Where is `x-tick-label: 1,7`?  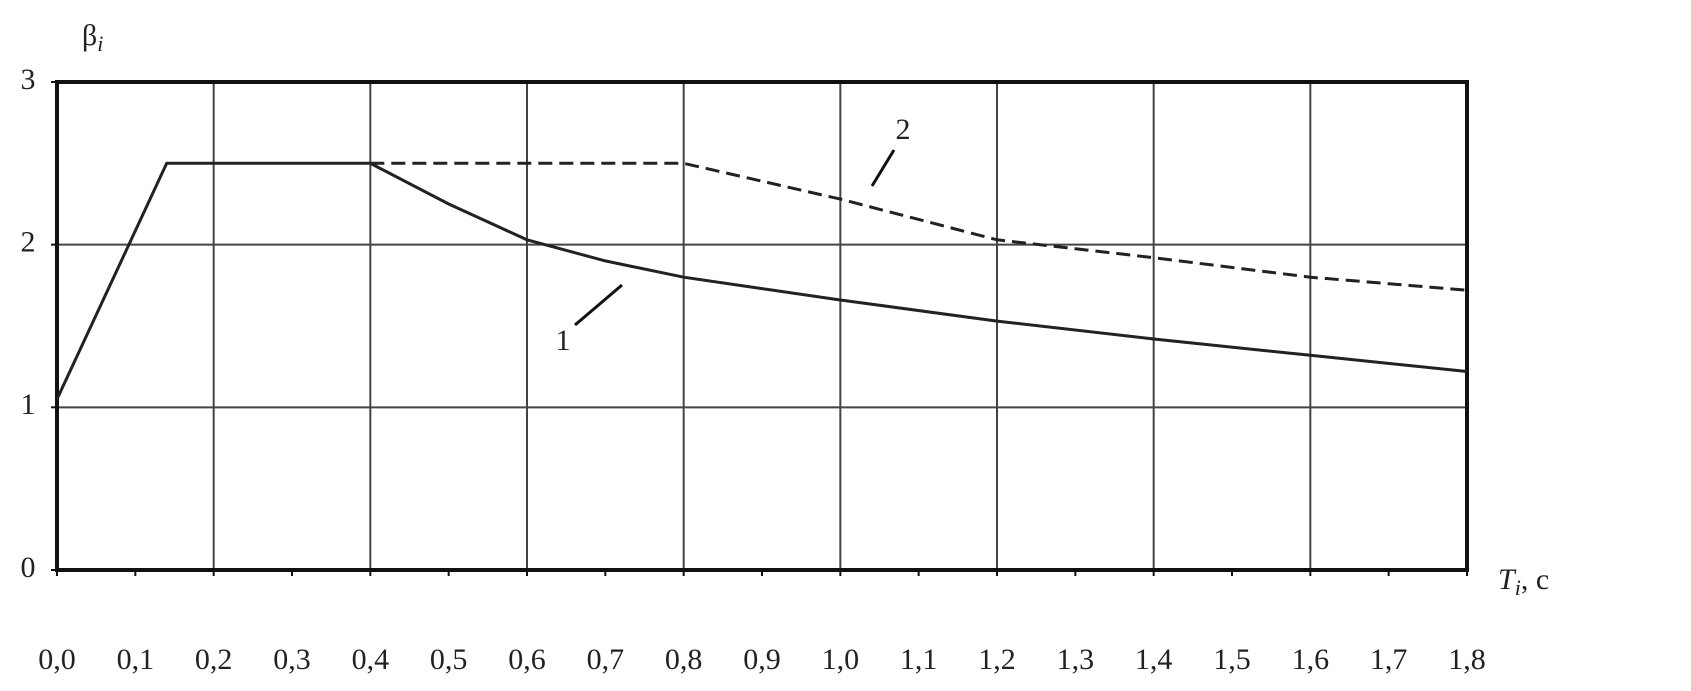 x-tick-label: 1,7 is located at coordinates (1389, 659).